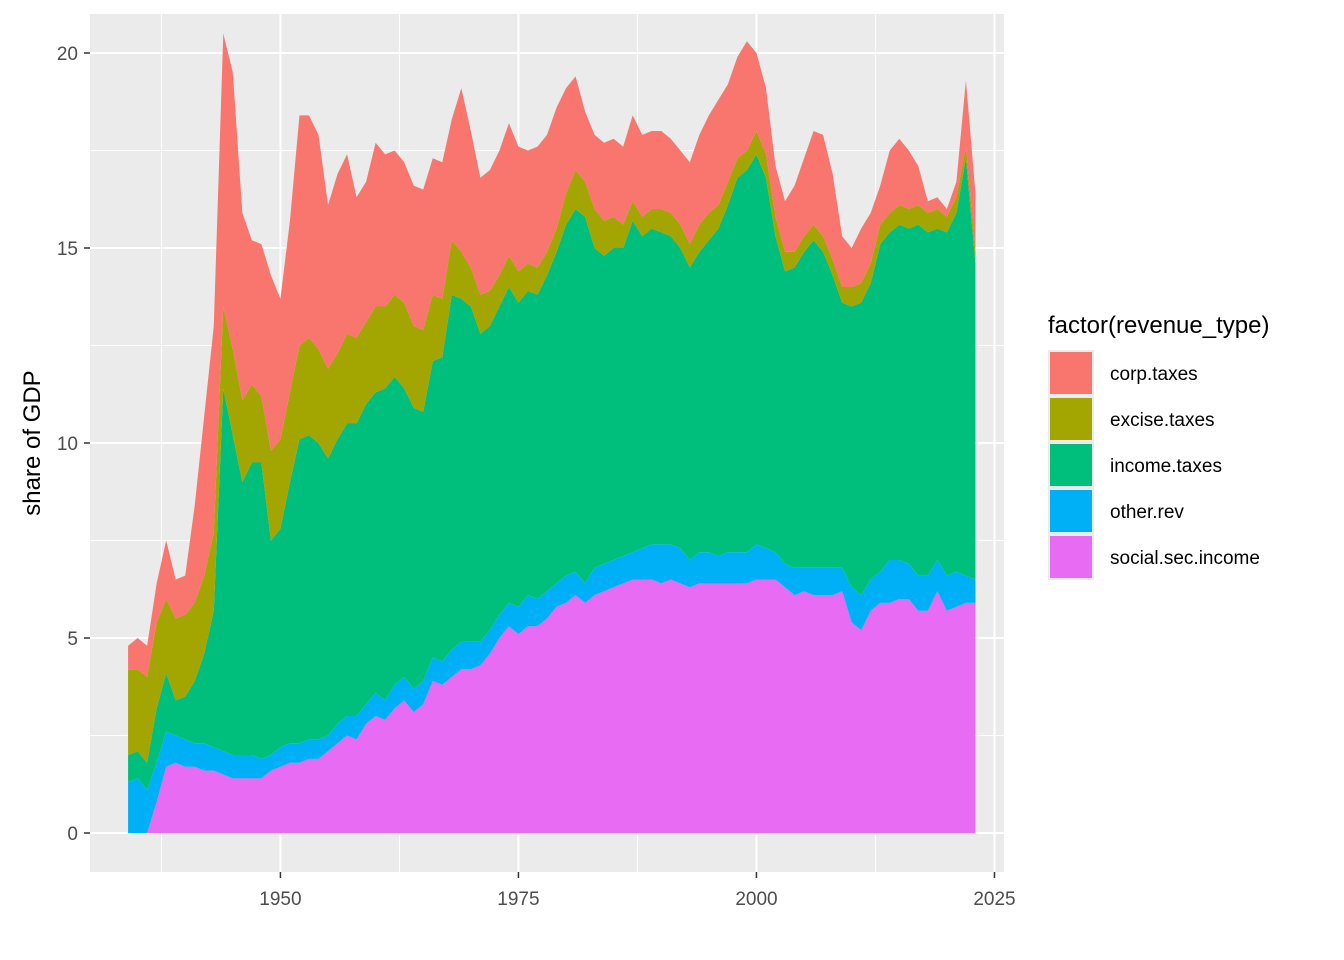 This screenshot has height=960, width=1344. I want to click on y-tick-label: 20, so click(67, 54).